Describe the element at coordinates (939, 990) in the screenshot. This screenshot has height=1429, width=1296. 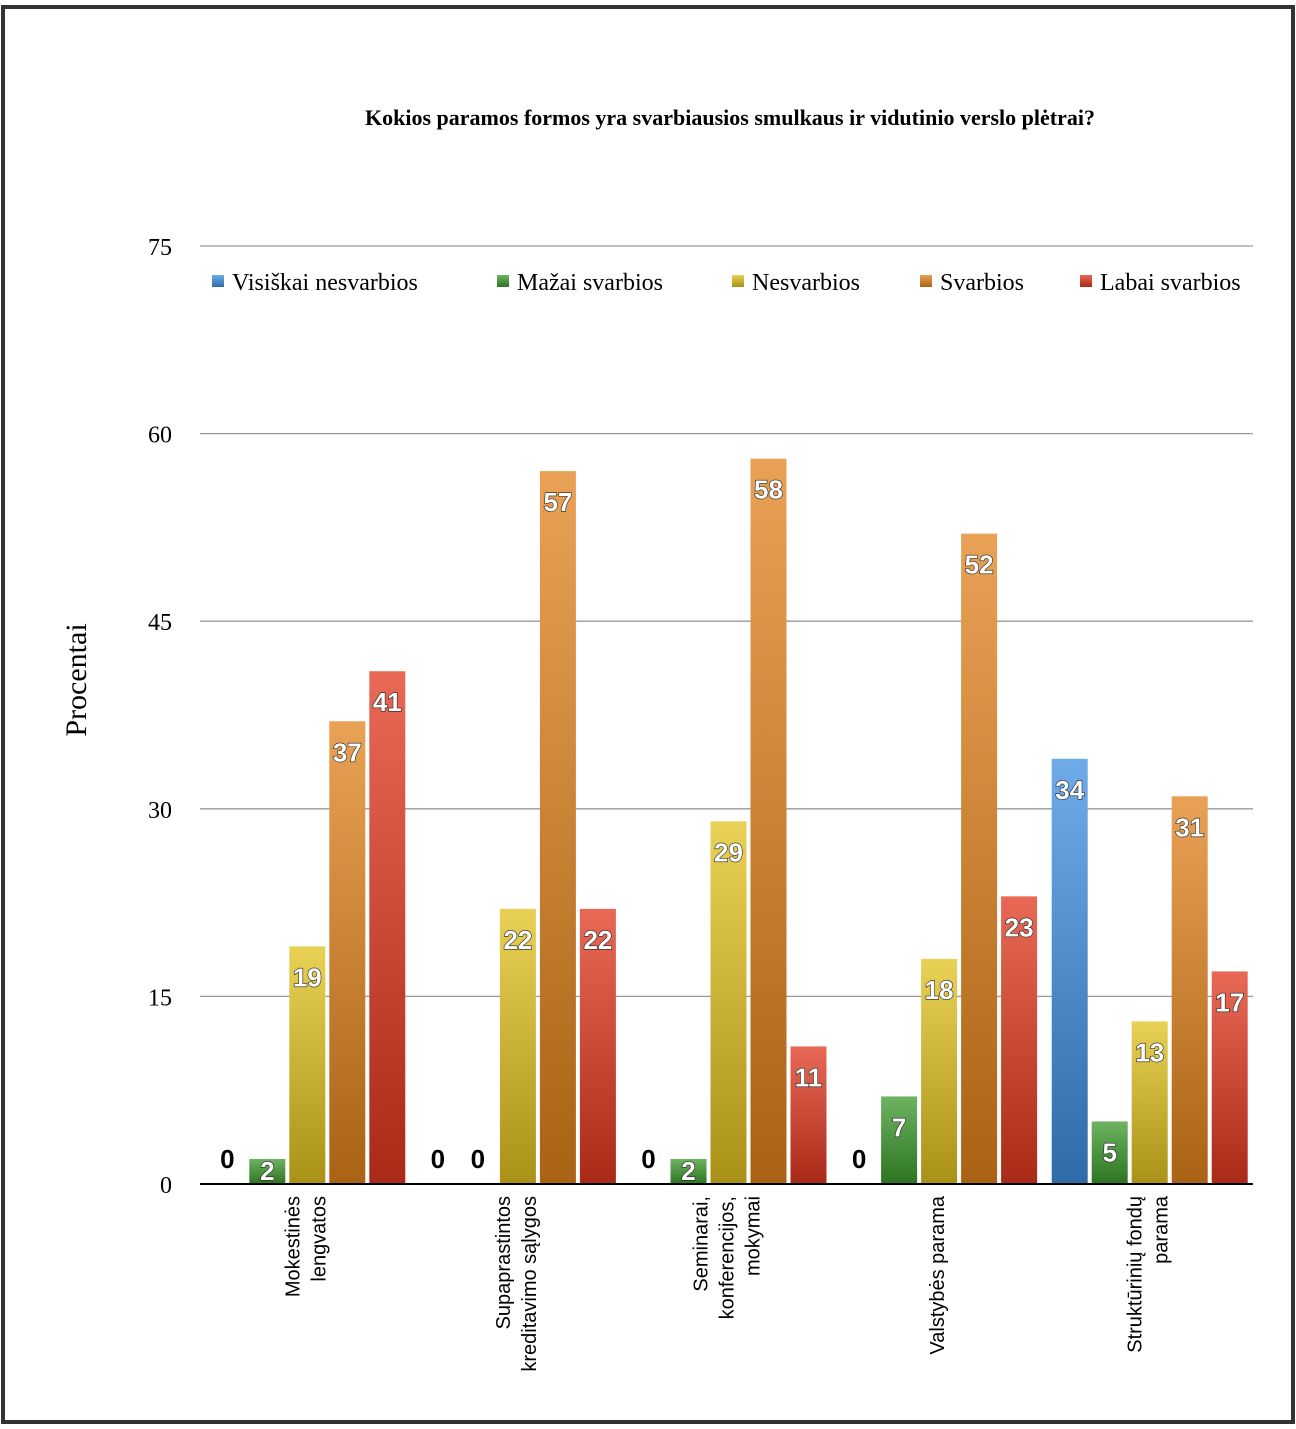
I see `data-label: 18` at that location.